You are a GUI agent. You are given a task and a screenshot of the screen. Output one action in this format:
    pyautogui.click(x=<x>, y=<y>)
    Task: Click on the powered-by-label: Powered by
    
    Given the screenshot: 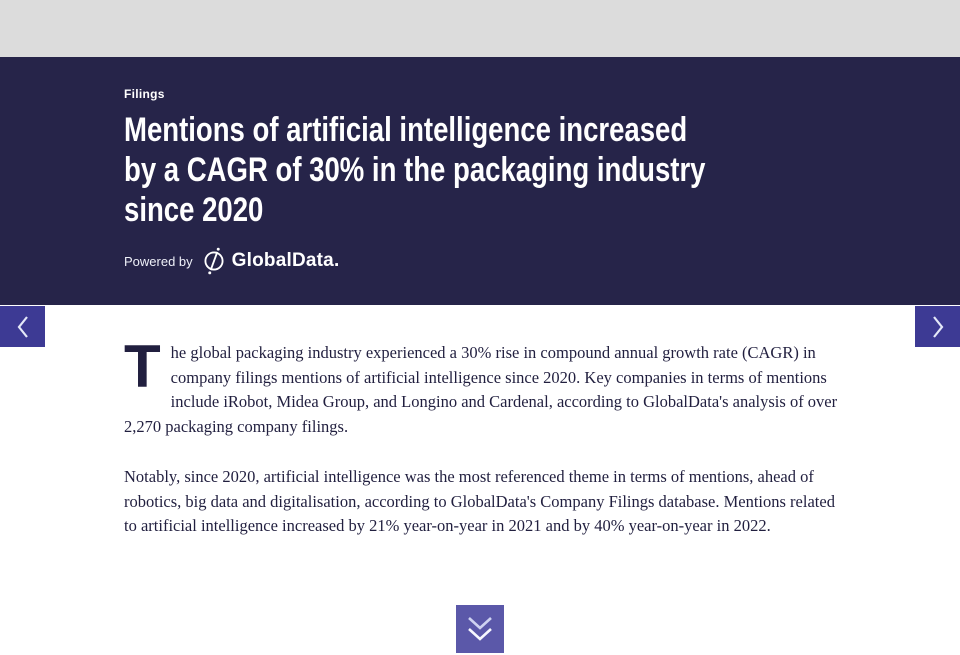 What is the action you would take?
    pyautogui.click(x=158, y=261)
    